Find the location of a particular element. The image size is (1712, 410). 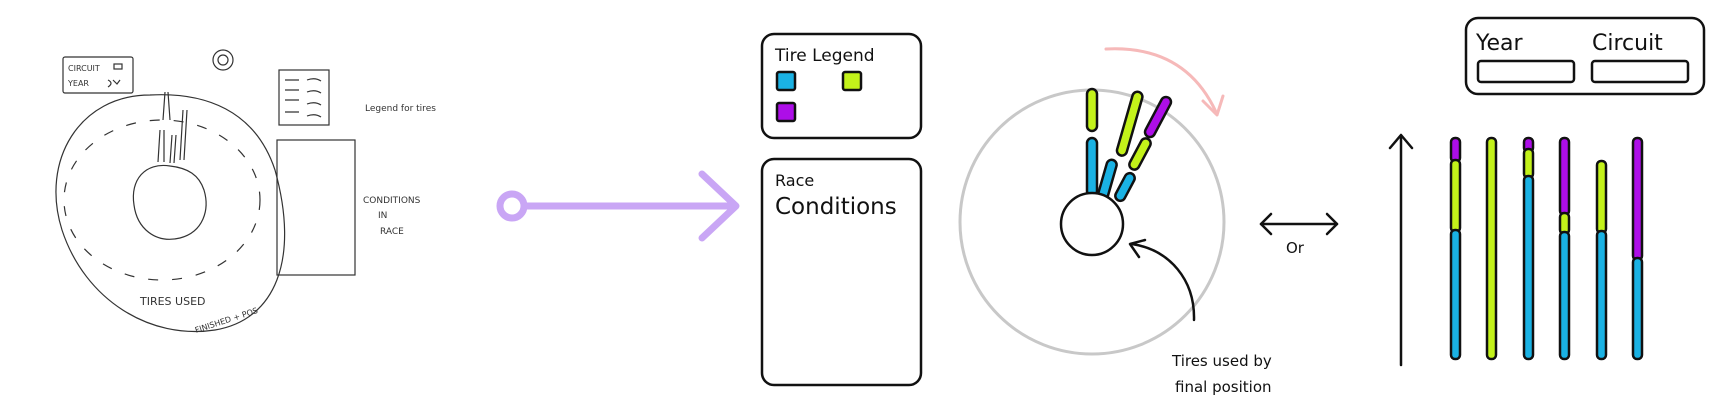

sketch-dashed-ring is located at coordinates (162, 200).